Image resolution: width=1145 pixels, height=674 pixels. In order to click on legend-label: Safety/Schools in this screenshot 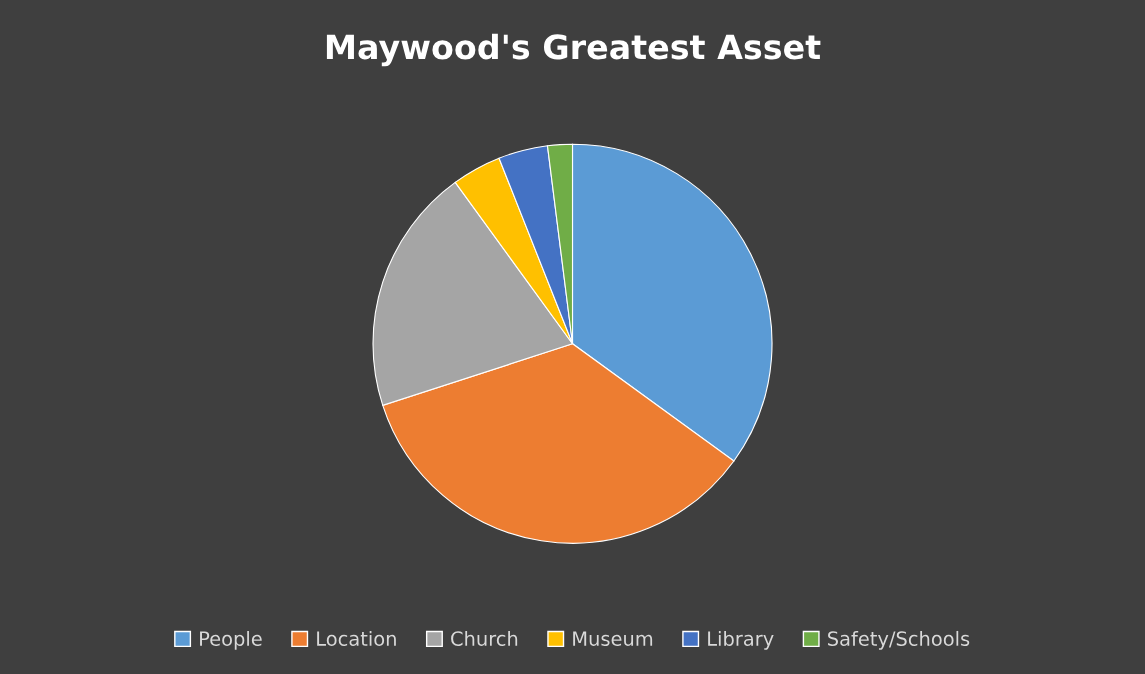, I will do `click(899, 640)`.